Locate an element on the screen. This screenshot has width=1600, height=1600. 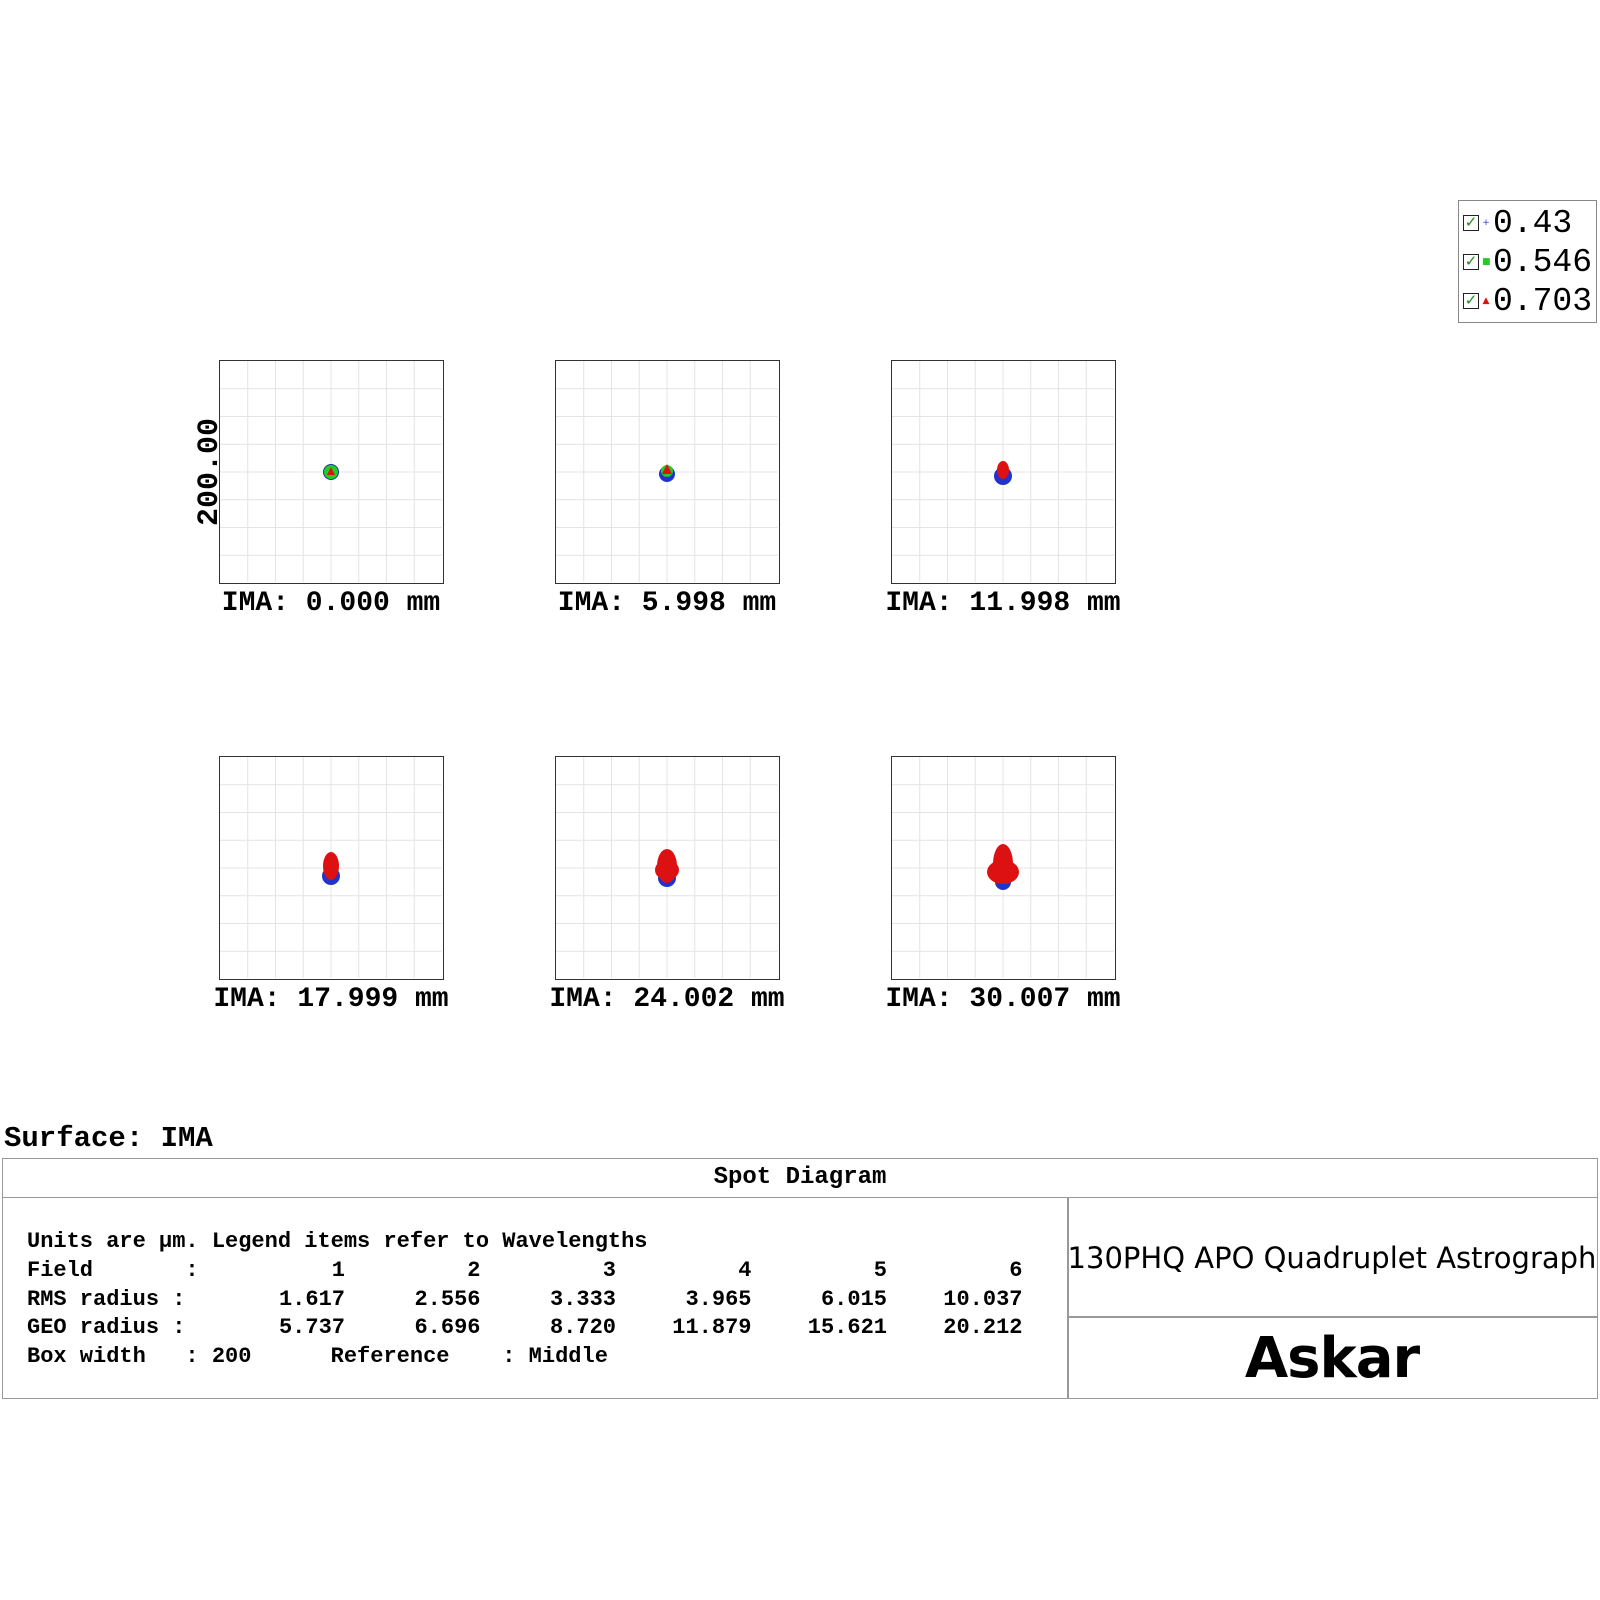
plus-marker-icon: + is located at coordinates (1486, 223).